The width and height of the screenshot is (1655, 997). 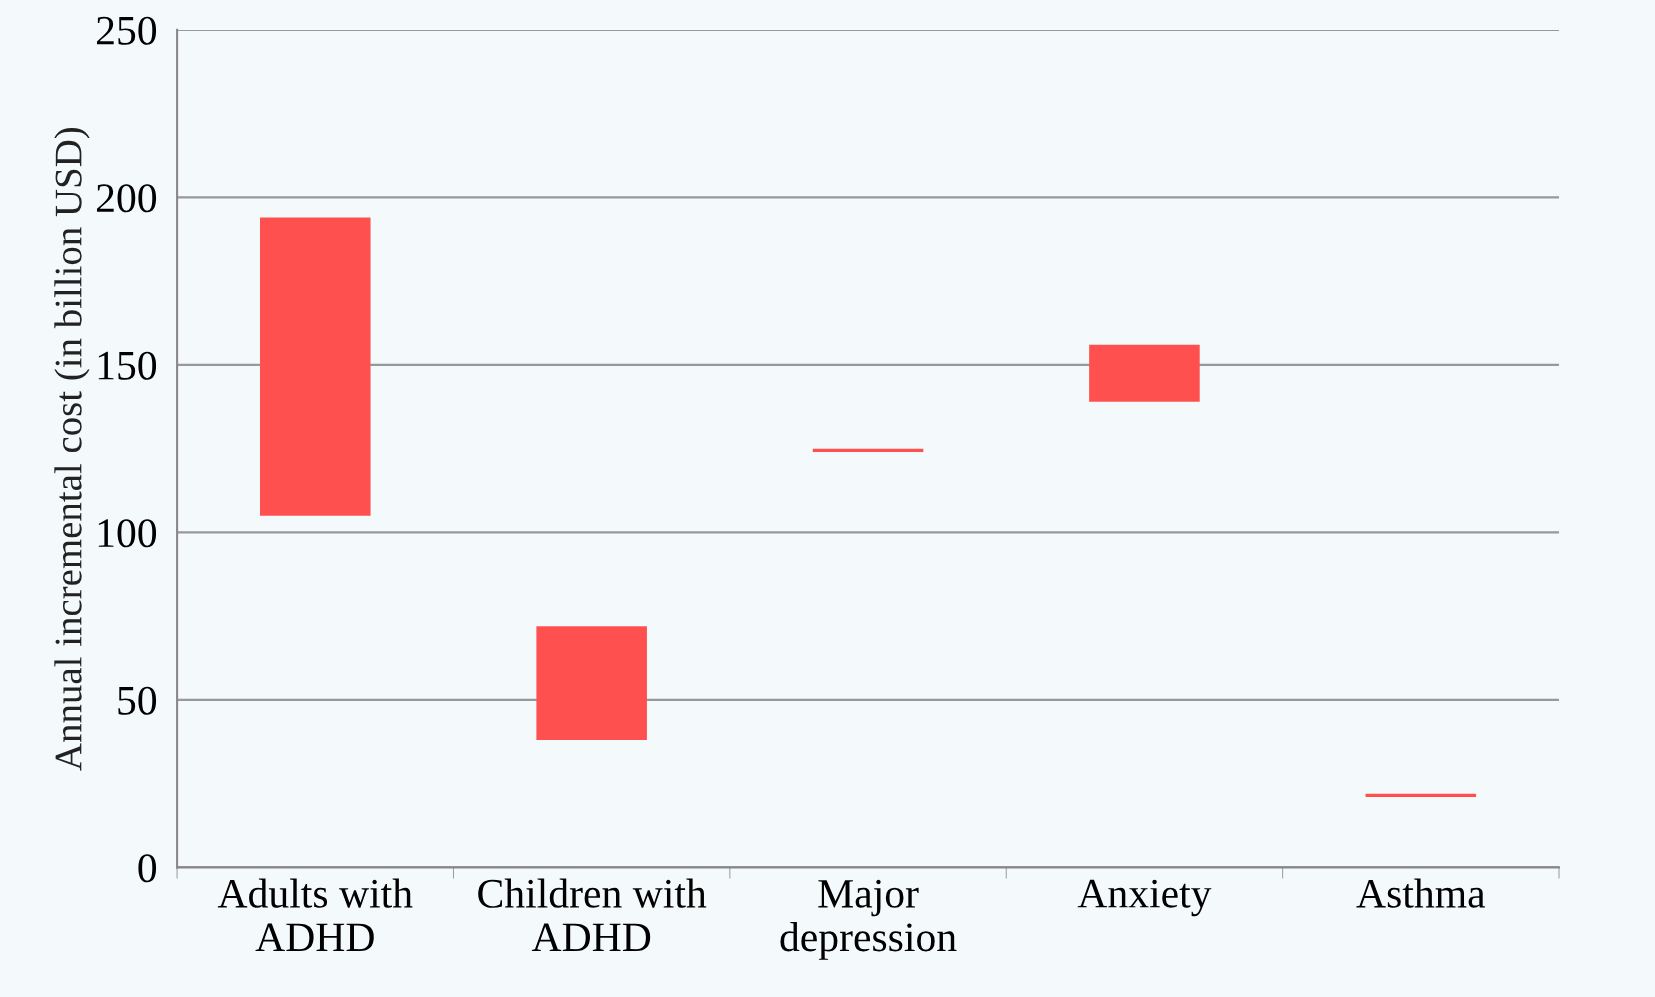 What do you see at coordinates (126, 30) in the screenshot?
I see `y-tick-label: 250` at bounding box center [126, 30].